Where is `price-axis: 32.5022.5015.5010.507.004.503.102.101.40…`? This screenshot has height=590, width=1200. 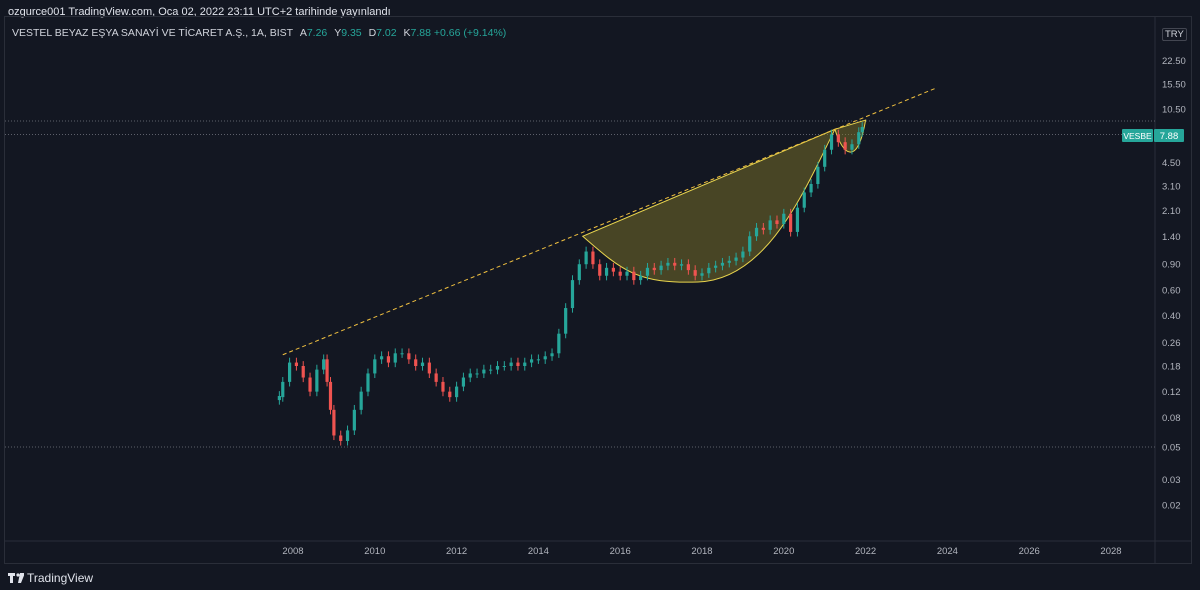
price-axis: 32.5022.5015.5010.507.004.503.102.101.40… is located at coordinates (1174, 272).